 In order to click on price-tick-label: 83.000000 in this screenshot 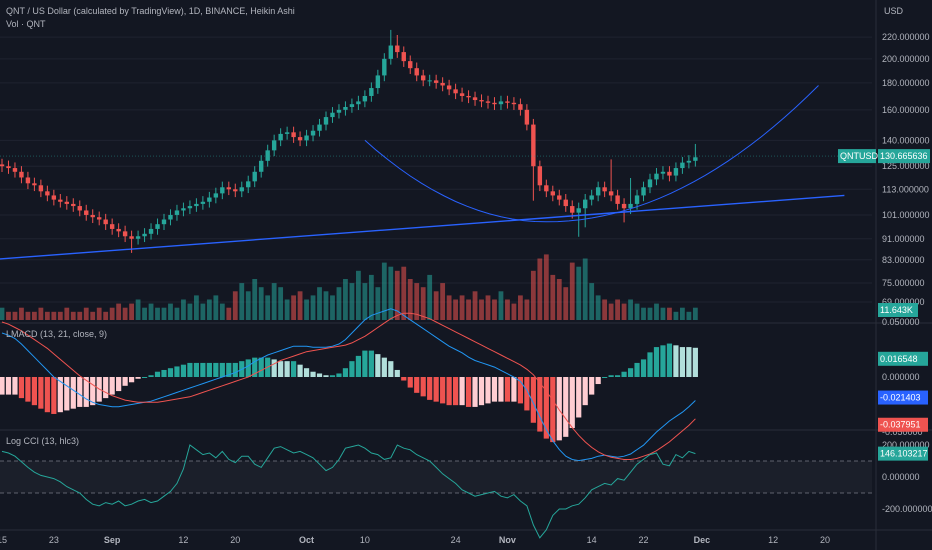, I will do `click(903, 260)`.